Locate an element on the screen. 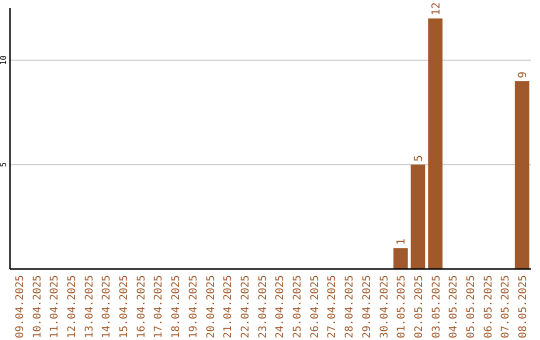 Image resolution: width=540 pixels, height=340 pixels. x-tick-label: 15.04.2025 is located at coordinates (124, 306).